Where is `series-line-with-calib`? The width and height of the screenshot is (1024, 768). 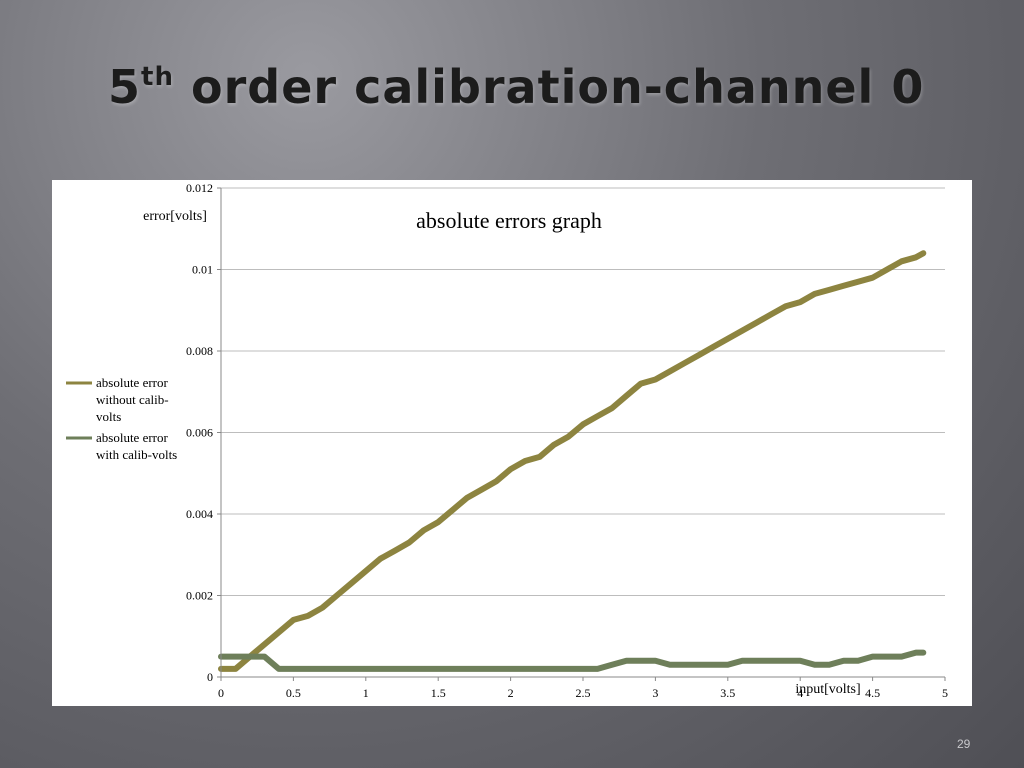 series-line-with-calib is located at coordinates (572, 660).